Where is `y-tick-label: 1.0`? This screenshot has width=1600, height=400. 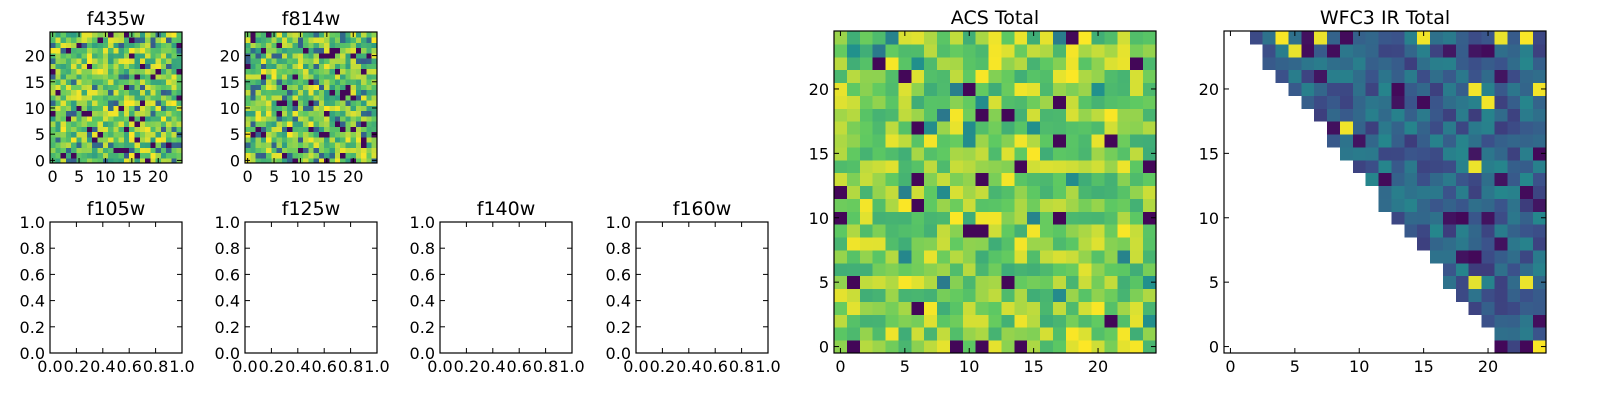 y-tick-label: 1.0 is located at coordinates (422, 222).